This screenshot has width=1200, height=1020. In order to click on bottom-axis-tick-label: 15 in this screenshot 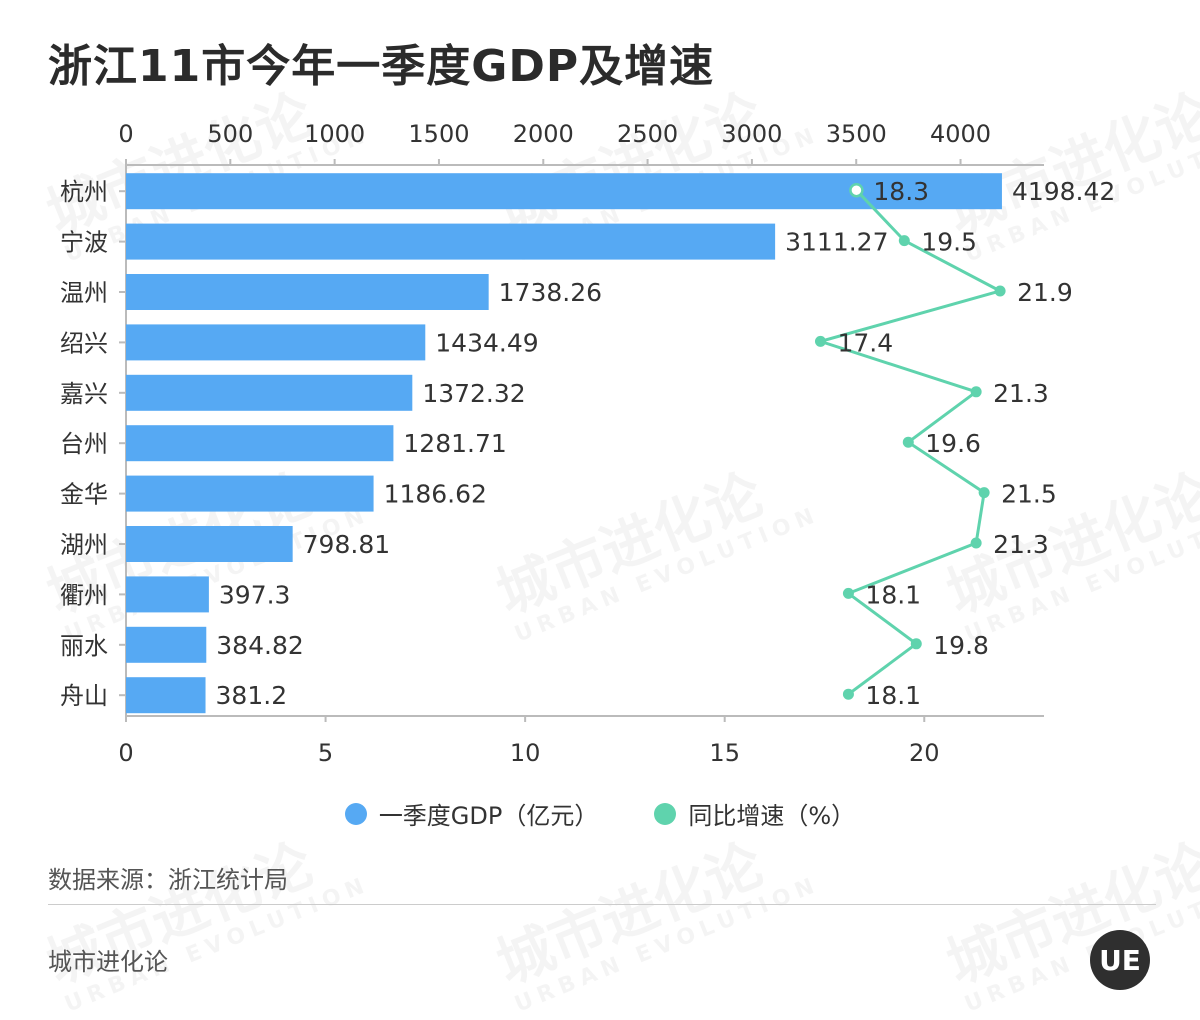, I will do `click(724, 753)`.